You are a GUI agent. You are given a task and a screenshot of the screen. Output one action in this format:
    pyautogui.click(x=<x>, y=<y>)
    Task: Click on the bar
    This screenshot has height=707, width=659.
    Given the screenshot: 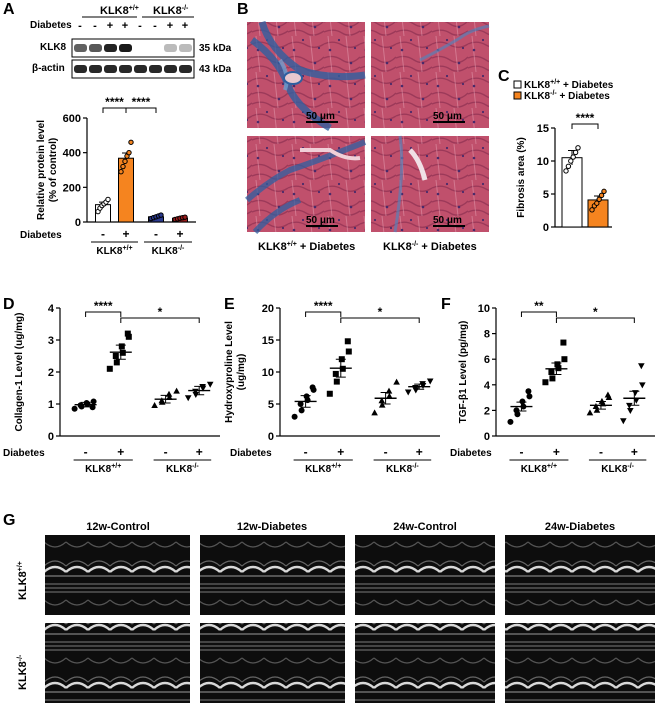 What is the action you would take?
    pyautogui.click(x=572, y=192)
    